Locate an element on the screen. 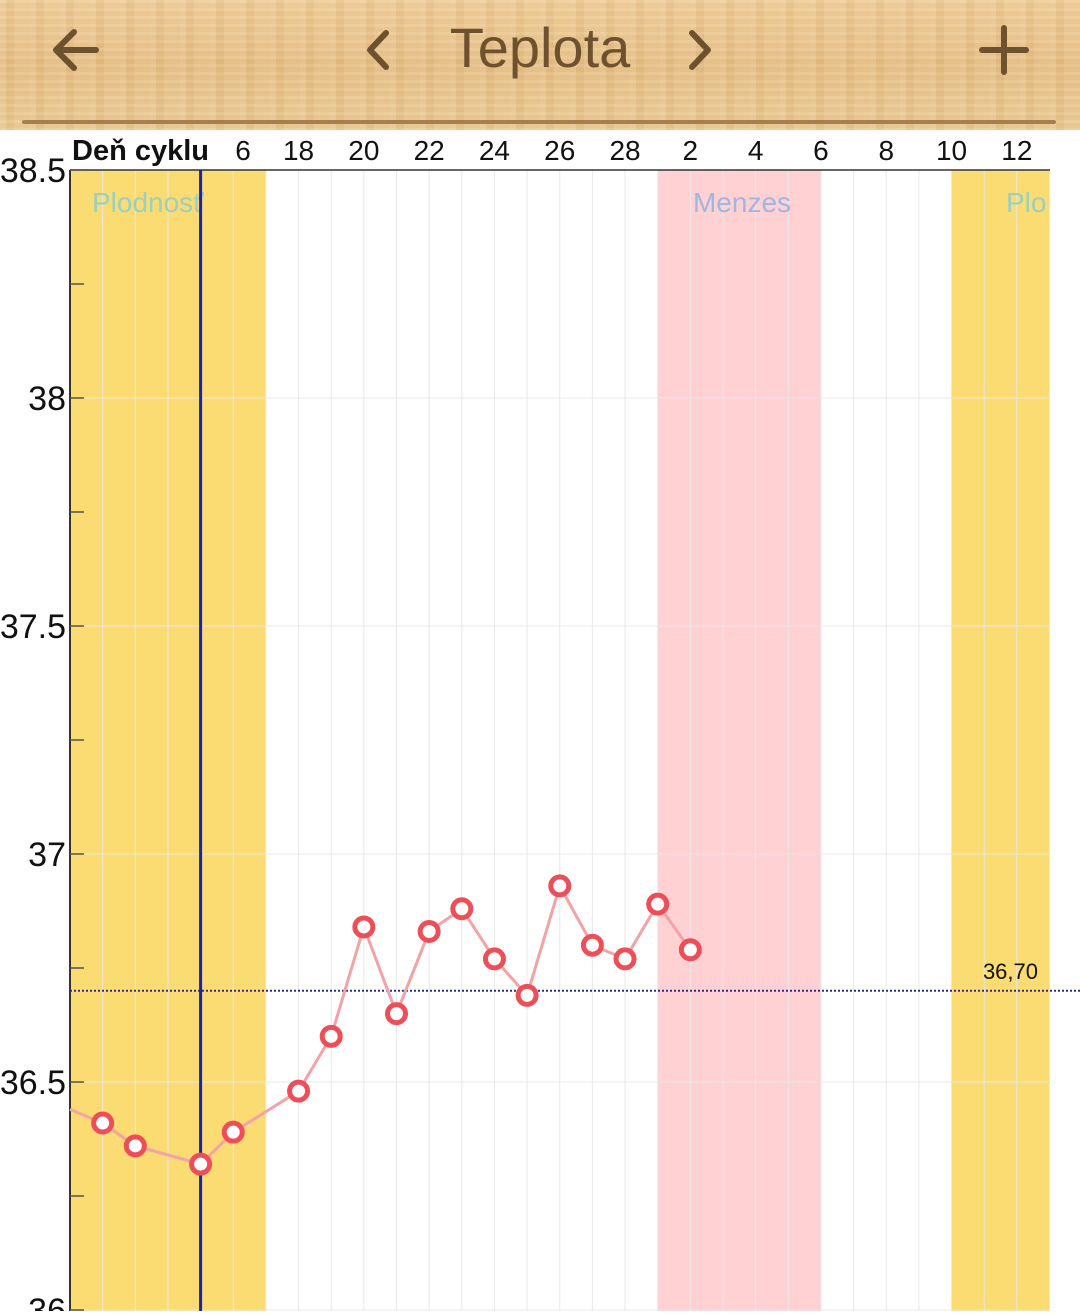 The height and width of the screenshot is (1315, 1080). next-button is located at coordinates (700, 50).